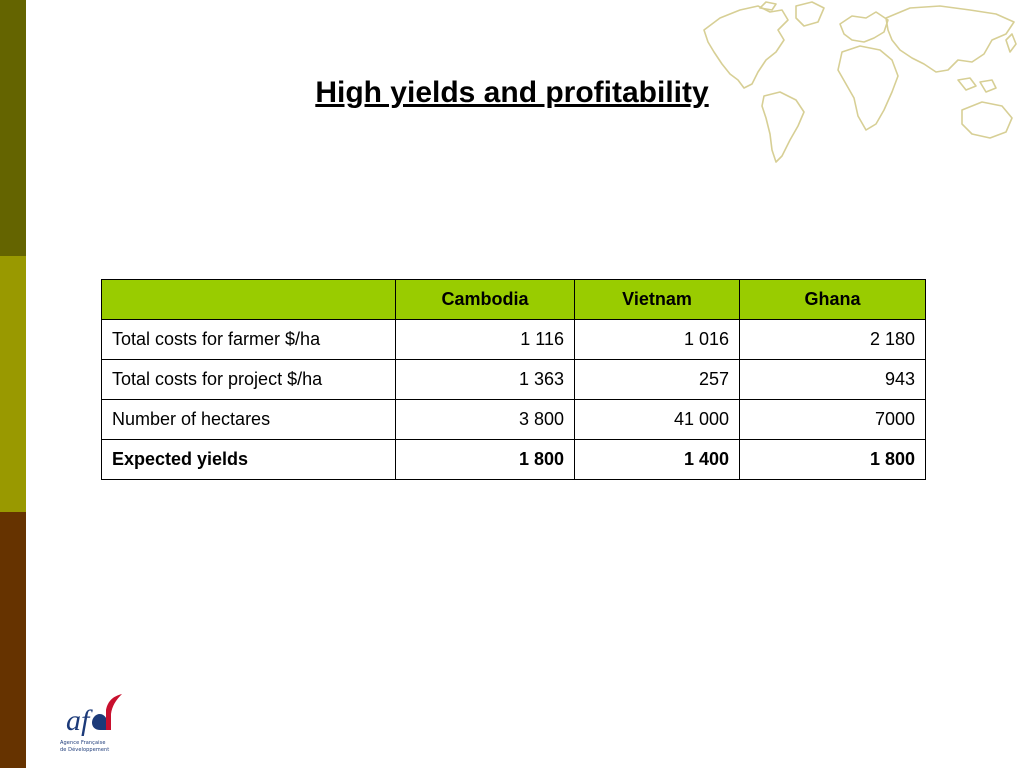  I want to click on slide-title: High yields and profitability, so click(512, 93).